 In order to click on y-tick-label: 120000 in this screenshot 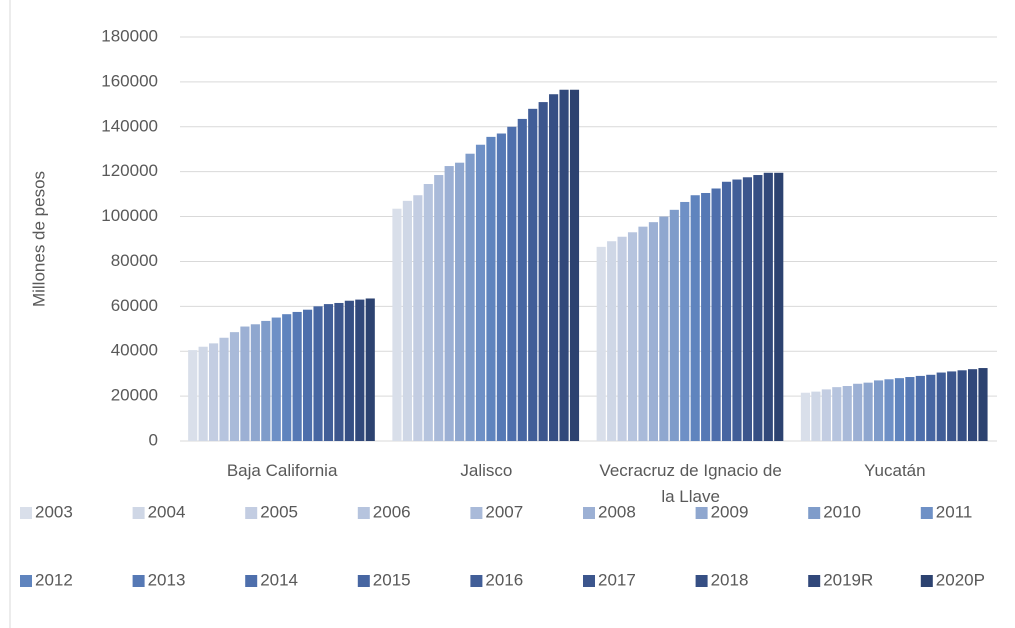, I will do `click(129, 170)`.